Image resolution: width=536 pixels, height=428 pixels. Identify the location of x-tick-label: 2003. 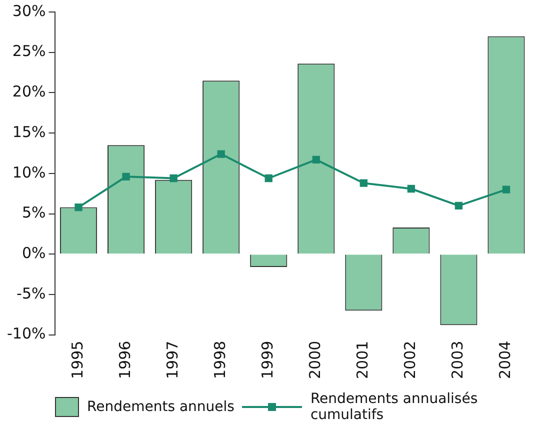
(457, 360).